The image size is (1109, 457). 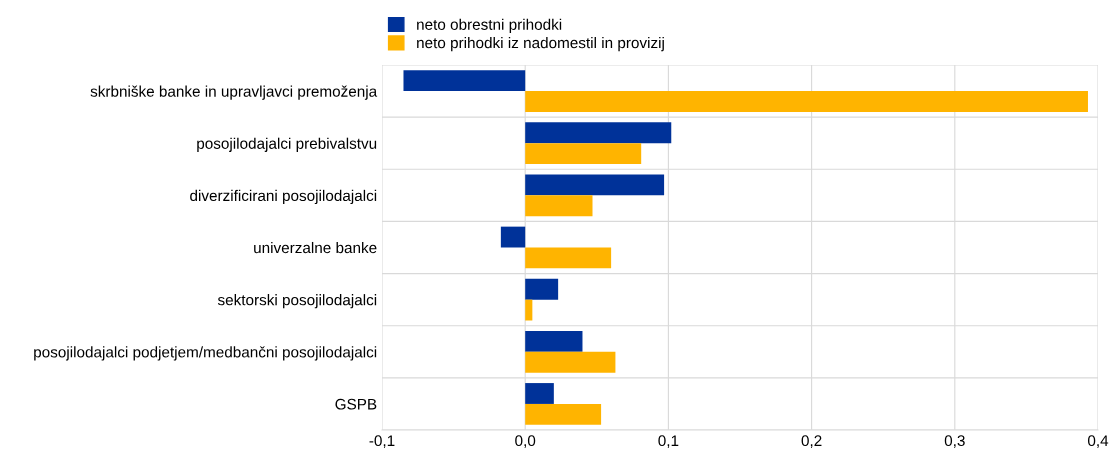 What do you see at coordinates (287, 144) in the screenshot?
I see `y-tick-label: posojilodajalci prebivalstvu` at bounding box center [287, 144].